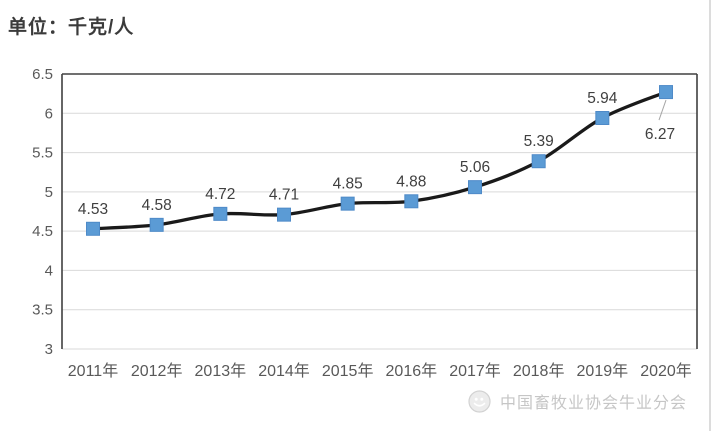  I want to click on y-tick-label: 3, so click(49, 349).